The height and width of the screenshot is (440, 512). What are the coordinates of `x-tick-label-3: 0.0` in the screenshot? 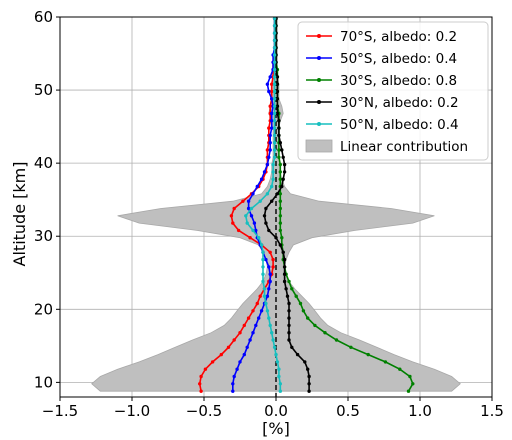 It's located at (276, 411).